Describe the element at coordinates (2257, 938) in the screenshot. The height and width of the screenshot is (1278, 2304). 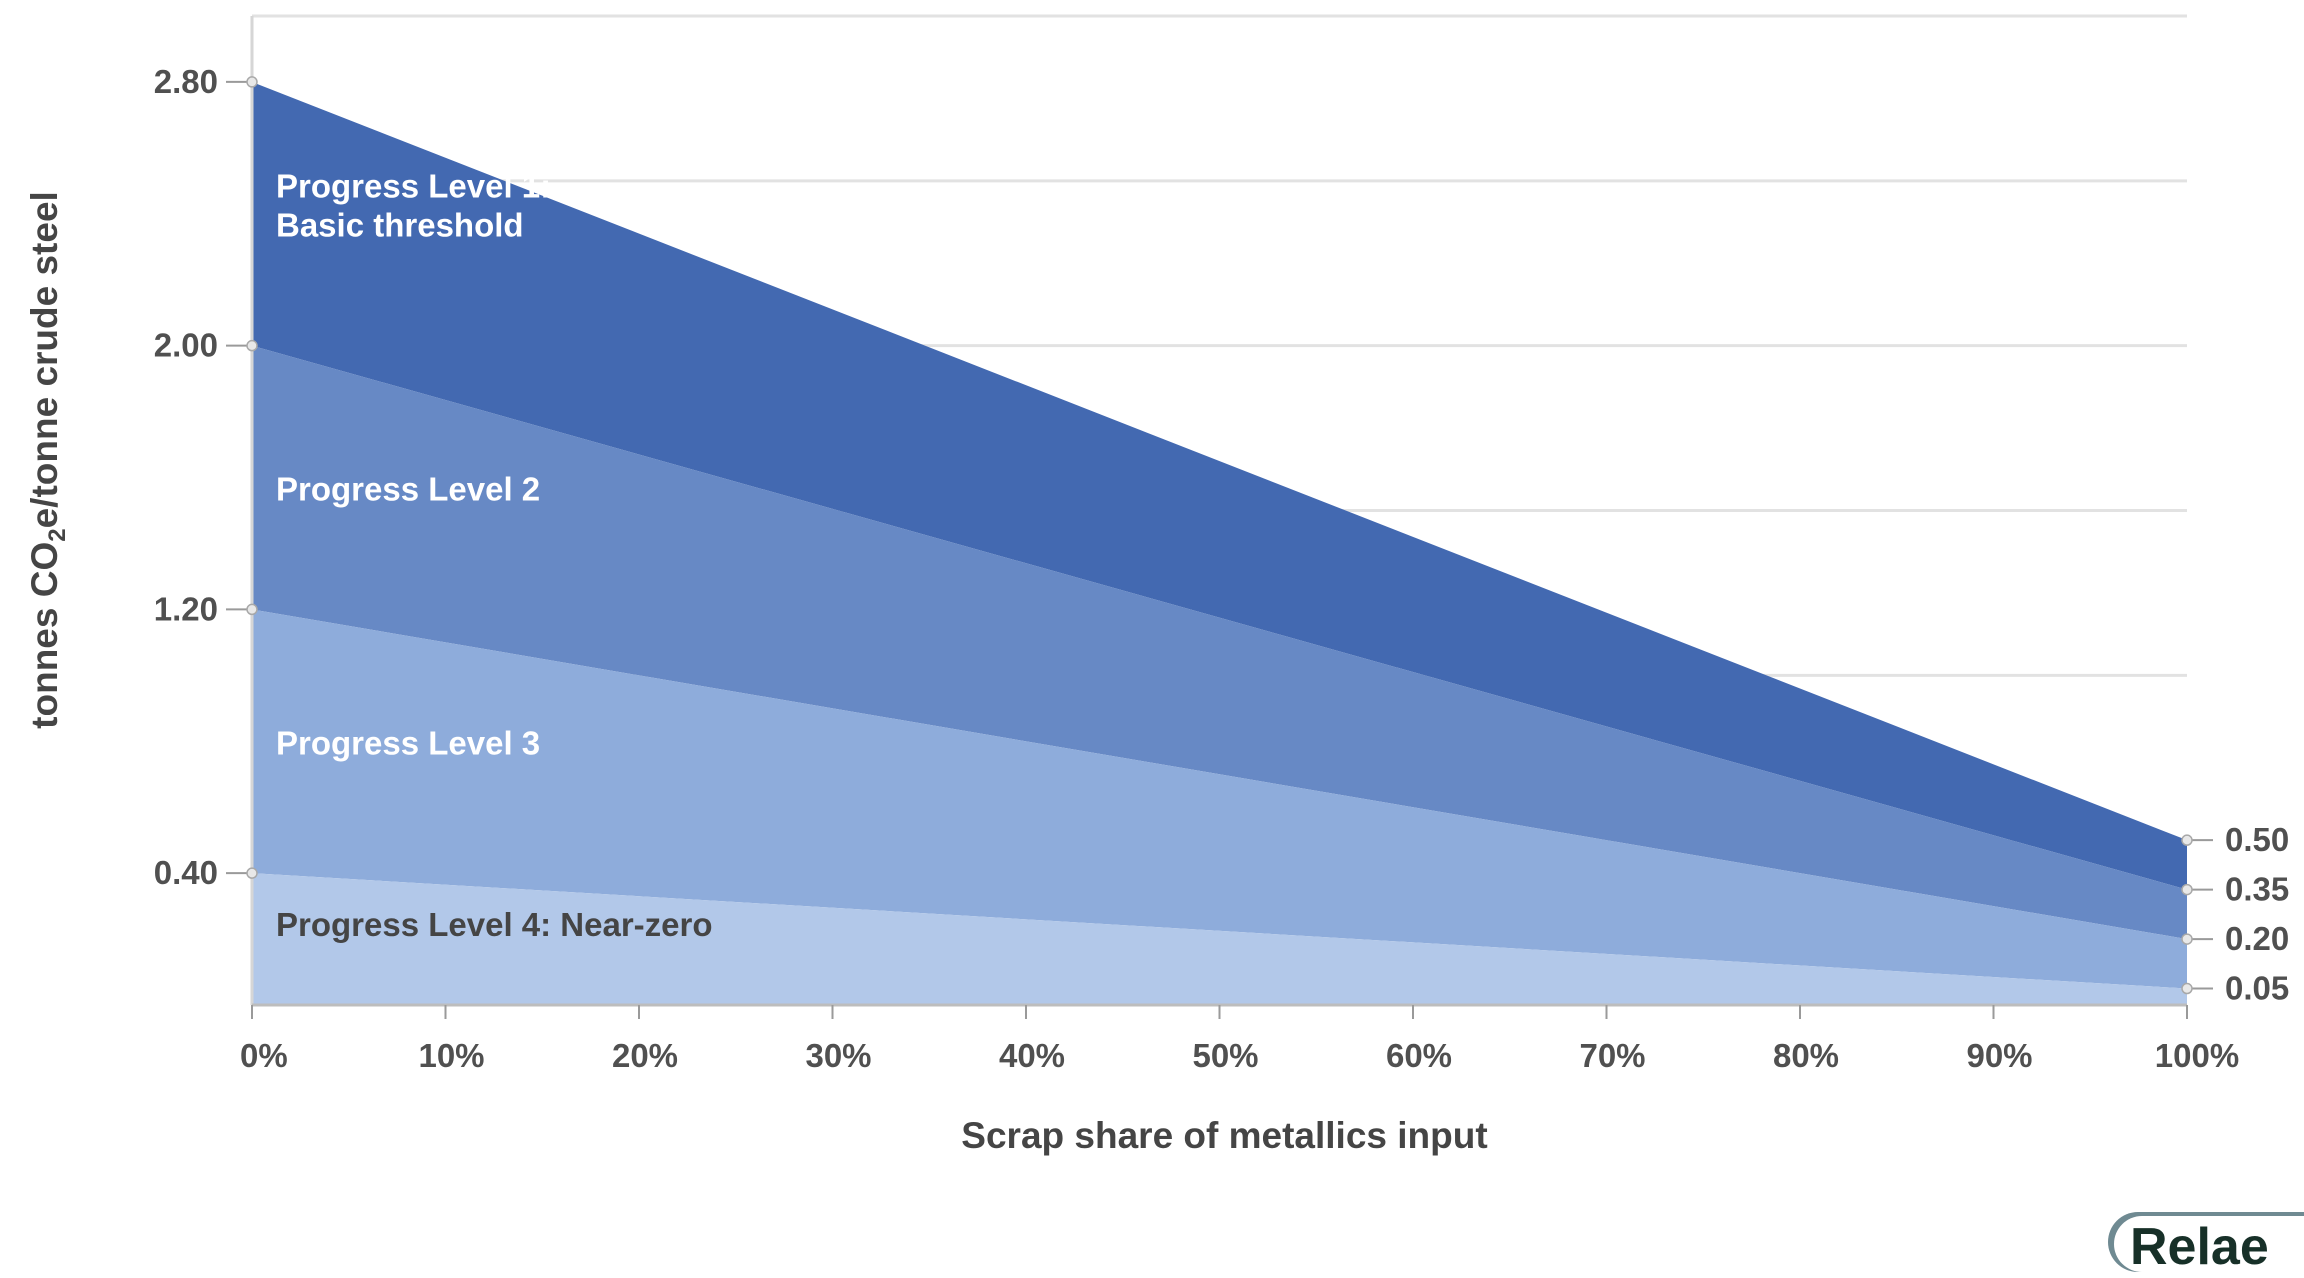
I see `y-tick-label-right-2: 0.20` at that location.